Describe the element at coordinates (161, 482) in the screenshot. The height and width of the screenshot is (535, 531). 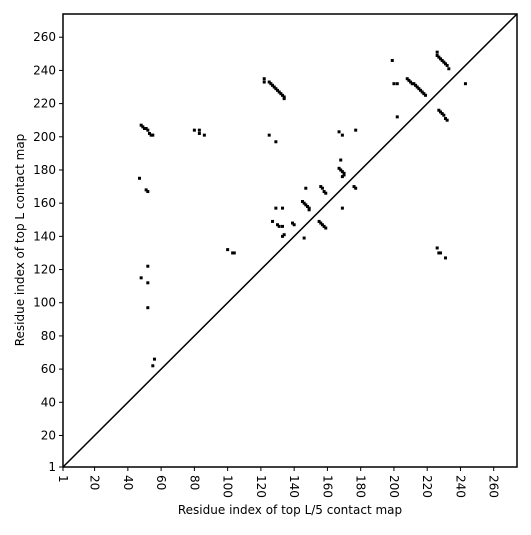
I see `x-tick-label: 60` at that location.